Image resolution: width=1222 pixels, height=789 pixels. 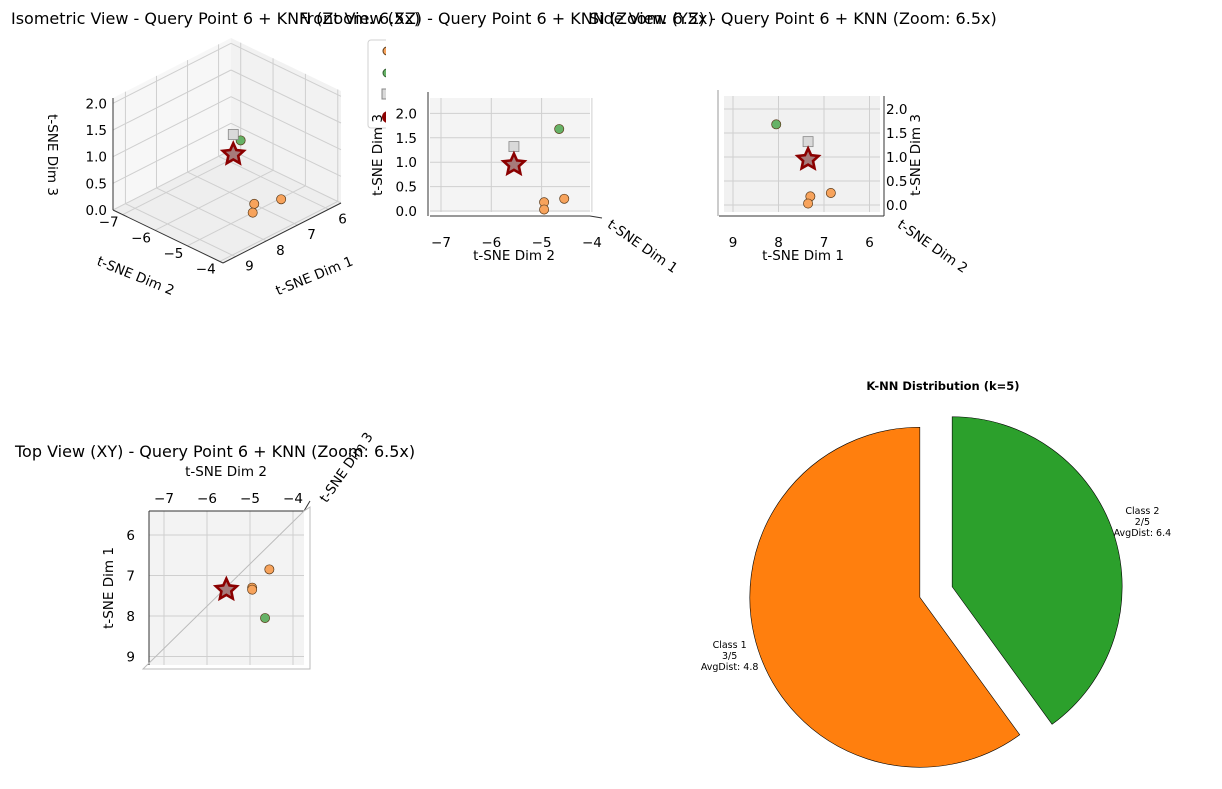 I want to click on iso-x-tick-label: 7, so click(x=311, y=235).